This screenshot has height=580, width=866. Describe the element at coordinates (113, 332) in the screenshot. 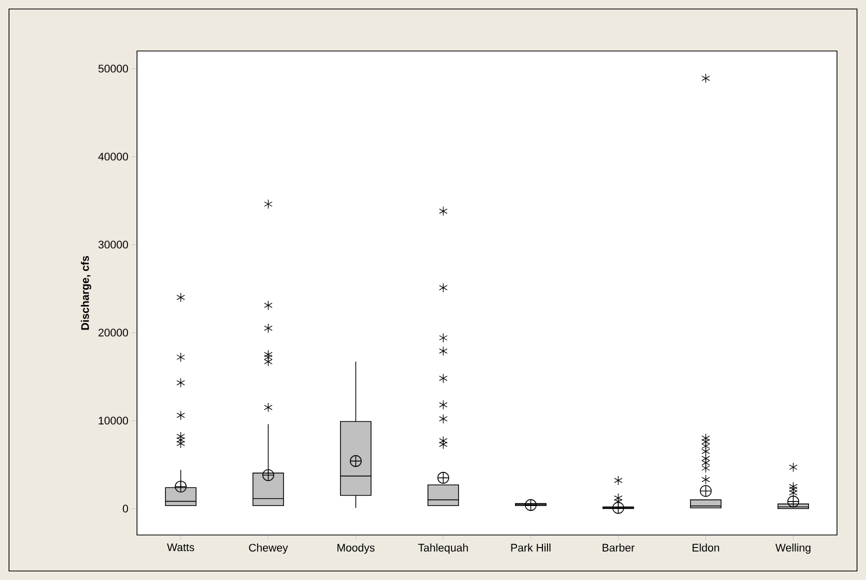

I see `y-tick-label: 20000` at that location.